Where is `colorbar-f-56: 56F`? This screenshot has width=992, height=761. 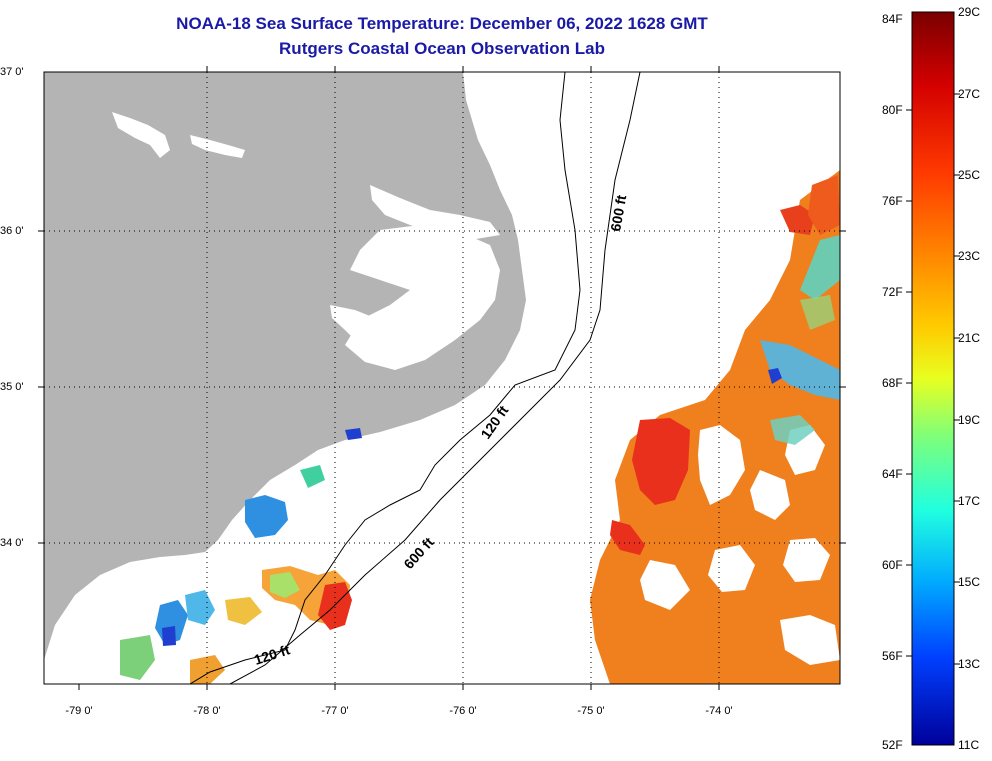
colorbar-f-56: 56F is located at coordinates (892, 656).